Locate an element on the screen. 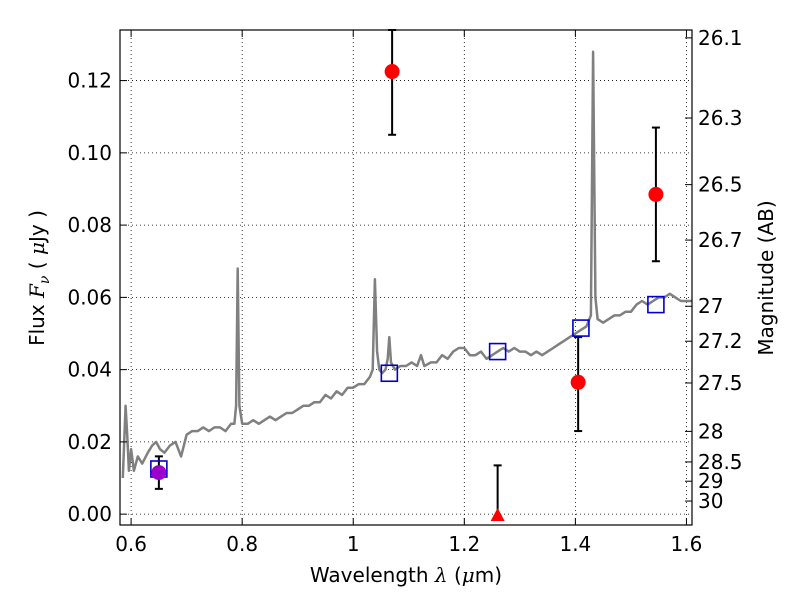 The width and height of the screenshot is (800, 600). y-tick-label: 0.10 is located at coordinates (89, 153).